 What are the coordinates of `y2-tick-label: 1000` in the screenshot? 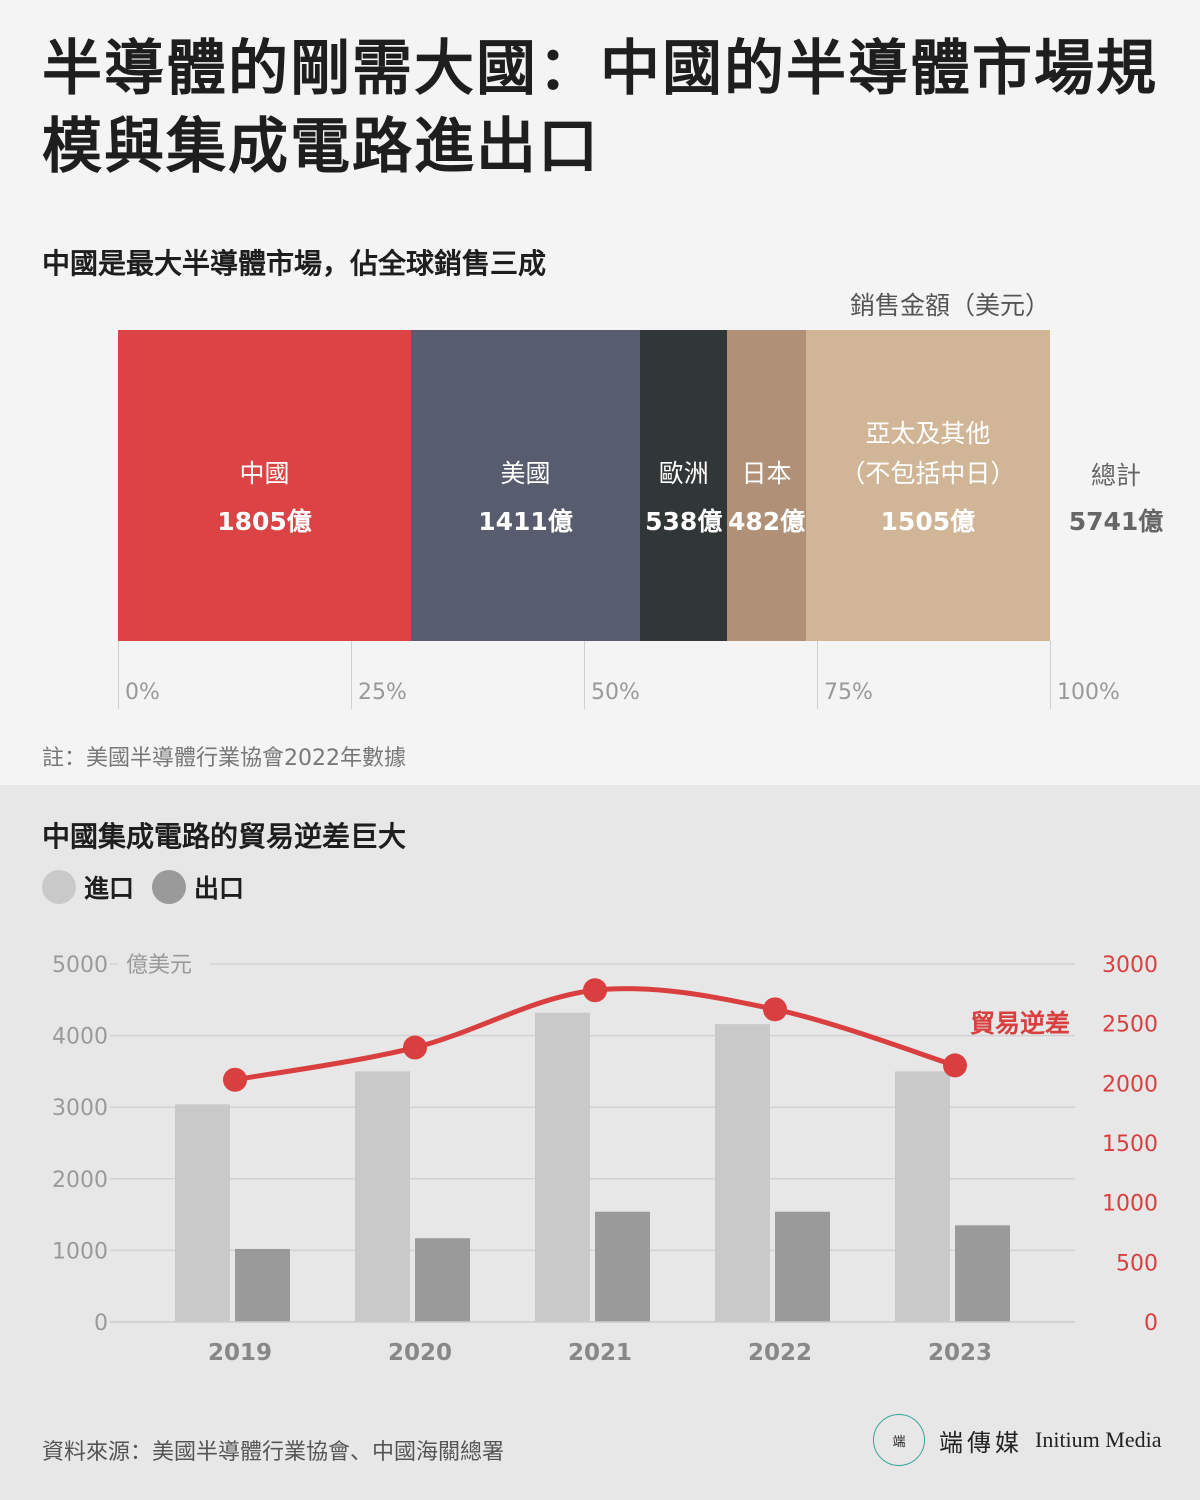 It's located at (1130, 1204).